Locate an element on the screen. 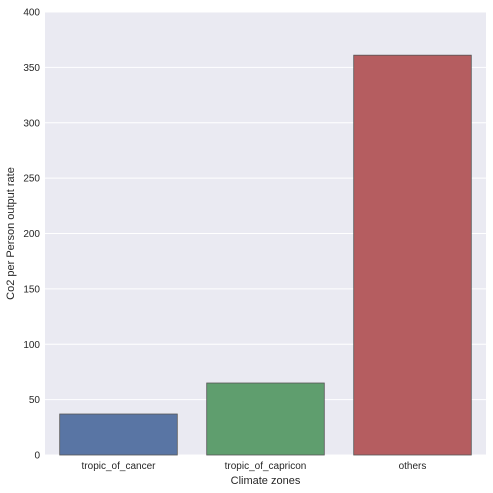  y-tick-label: 250 is located at coordinates (31, 179).